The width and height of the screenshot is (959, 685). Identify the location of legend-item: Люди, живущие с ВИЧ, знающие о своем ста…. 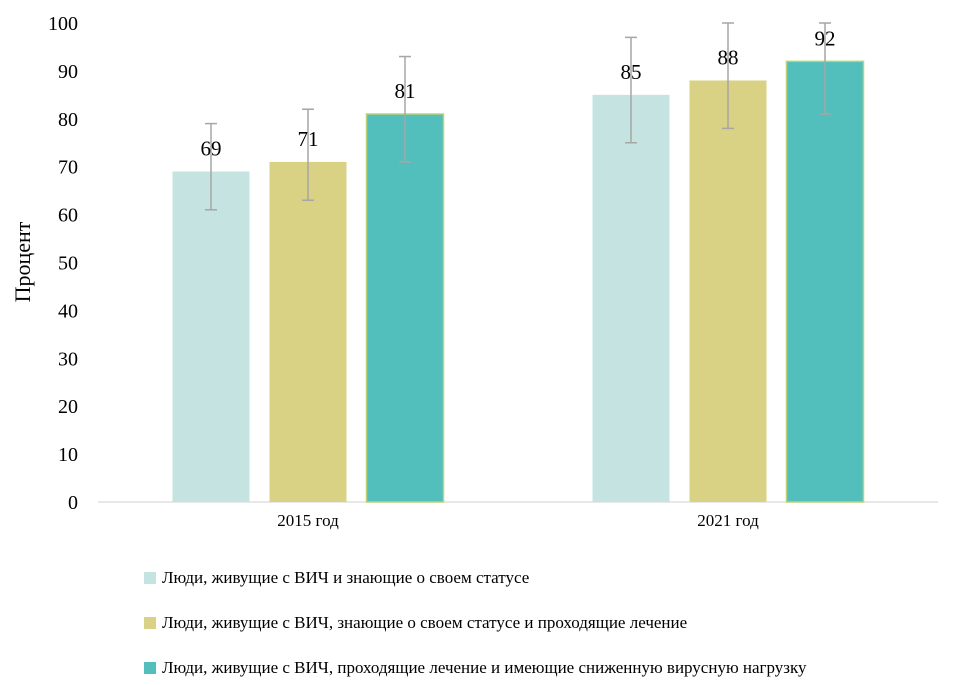
(415, 622).